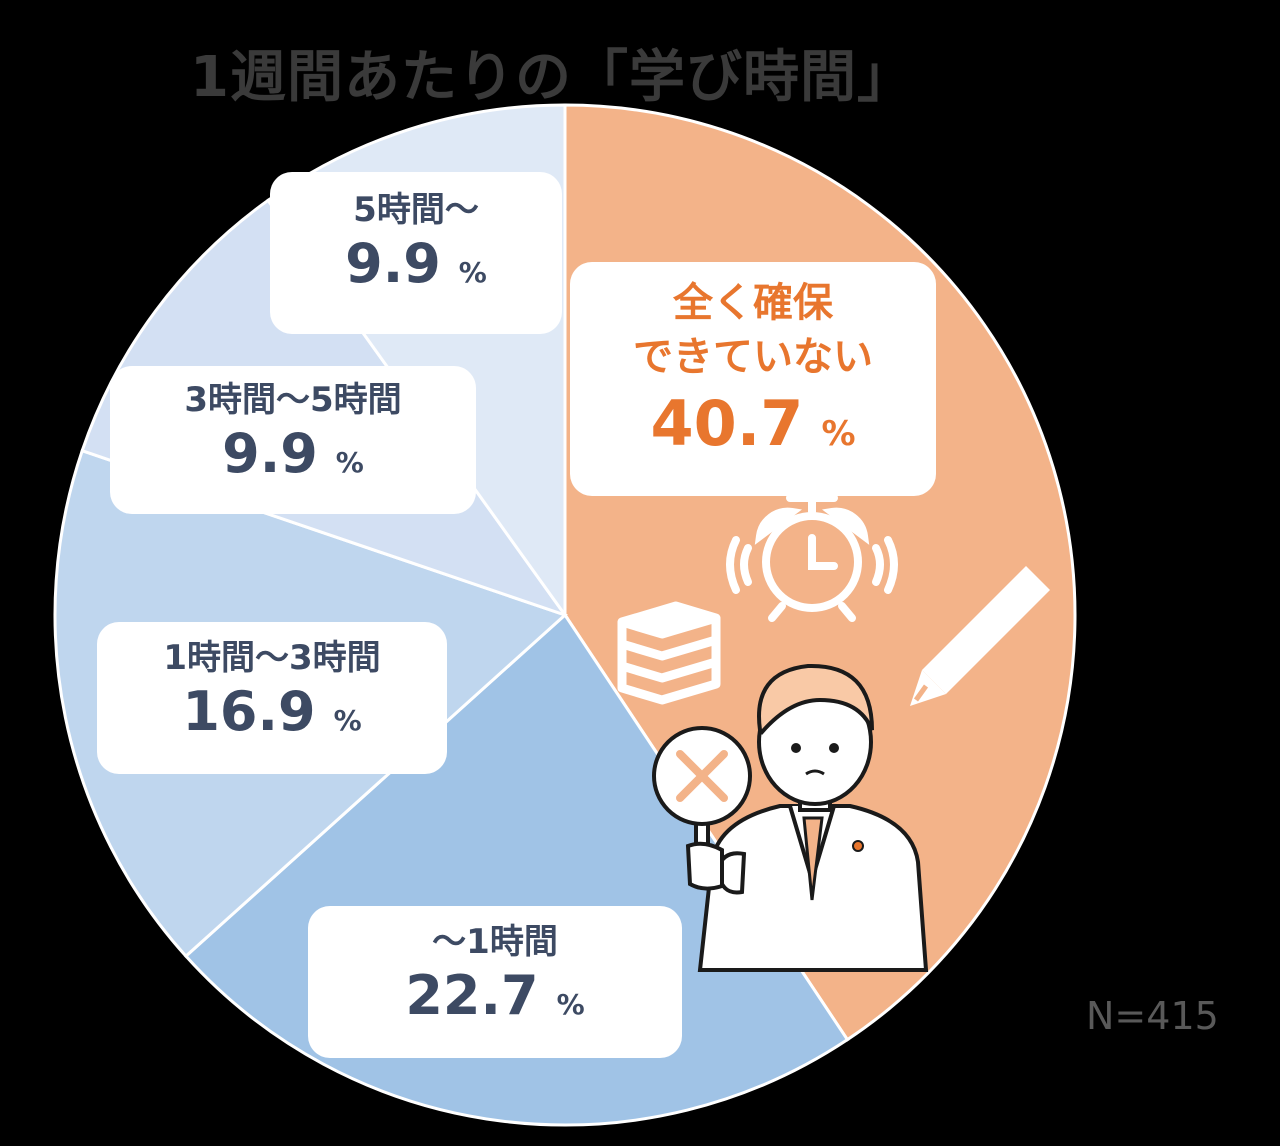 This screenshot has height=1146, width=1280. I want to click on slice-label-over-5h: 5時間〜 9.9%, so click(416, 253).